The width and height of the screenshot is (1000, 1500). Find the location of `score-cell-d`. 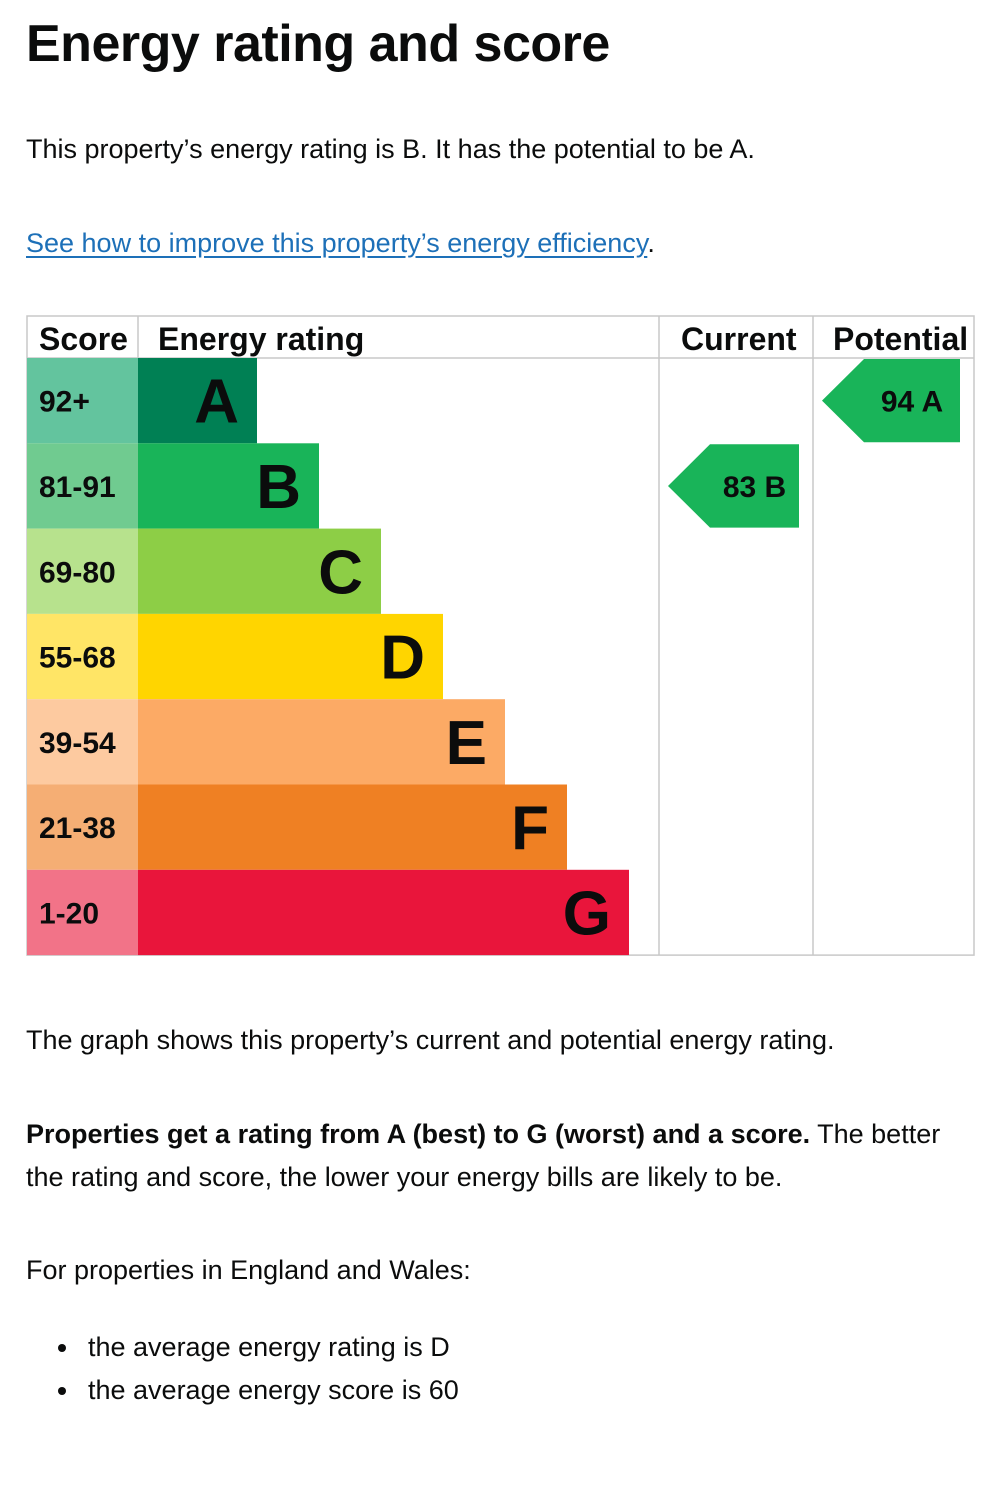

score-cell-d is located at coordinates (82, 656).